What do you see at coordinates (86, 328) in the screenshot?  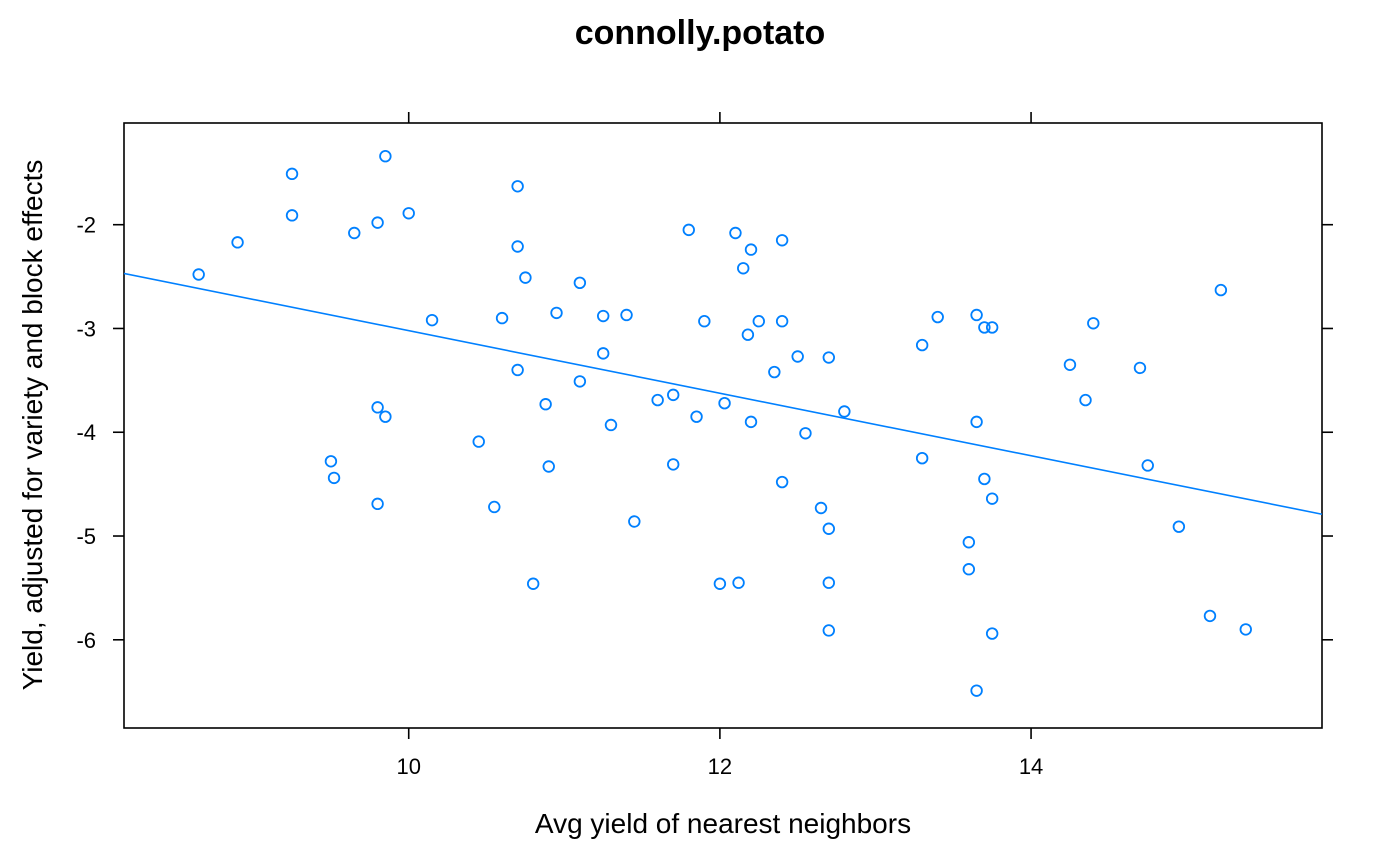 I see `y-tick-label: -3` at bounding box center [86, 328].